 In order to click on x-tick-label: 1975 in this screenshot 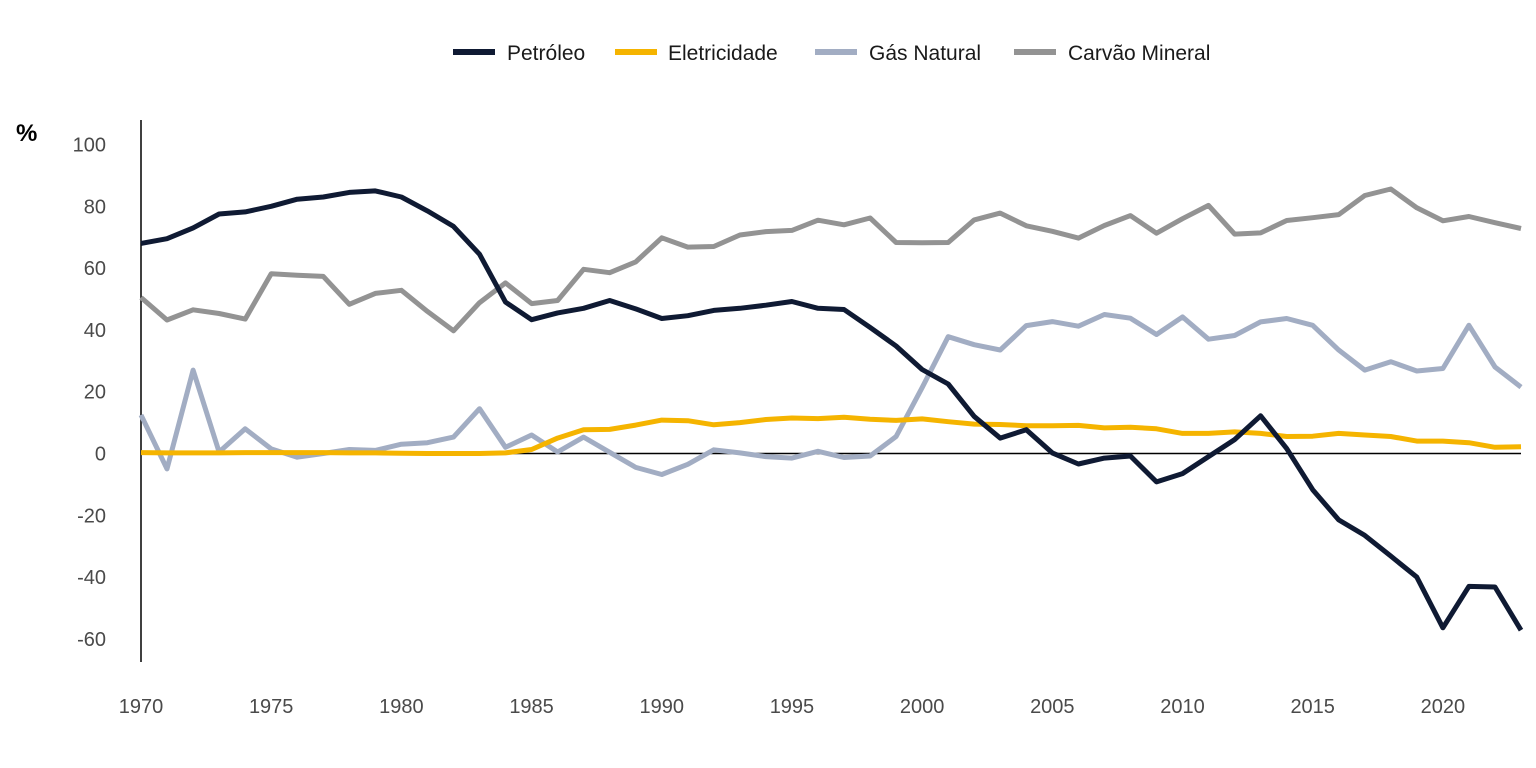, I will do `click(271, 707)`.